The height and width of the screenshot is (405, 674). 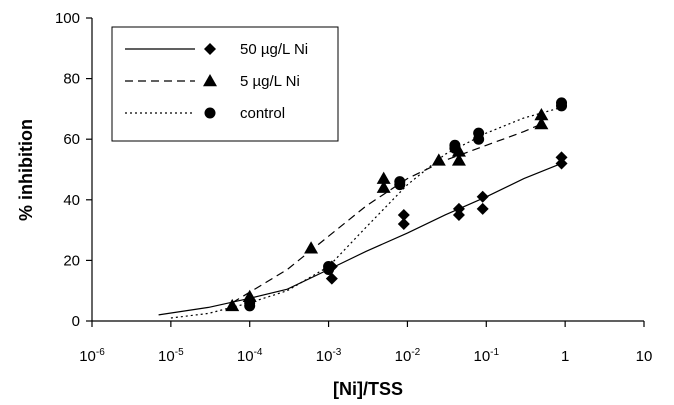 I want to click on x-tick-label: 10⁻³, so click(x=329, y=356).